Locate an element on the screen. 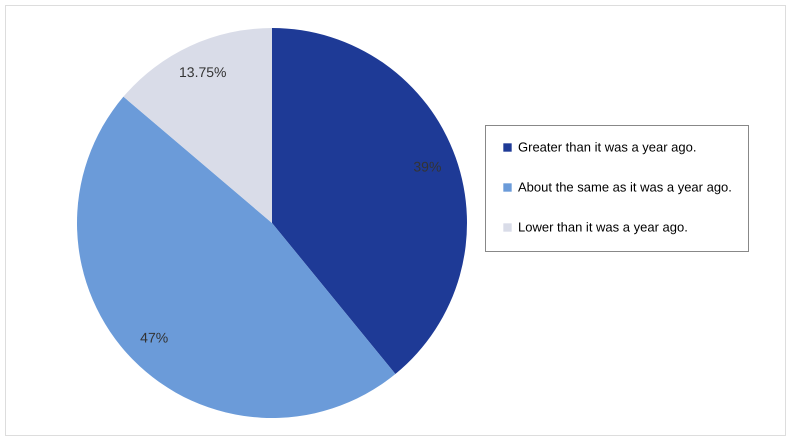 This screenshot has height=447, width=797. pie-slice is located at coordinates (197, 125).